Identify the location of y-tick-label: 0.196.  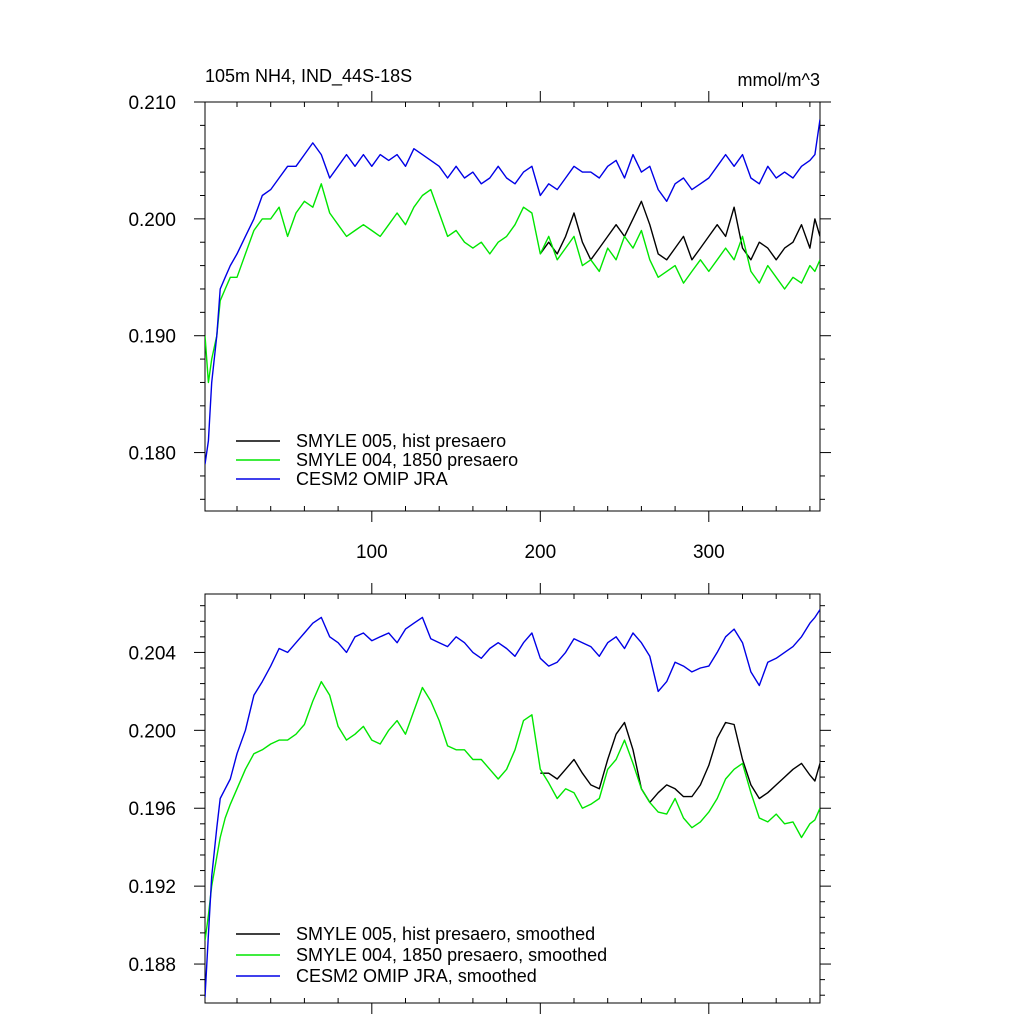
(152, 809).